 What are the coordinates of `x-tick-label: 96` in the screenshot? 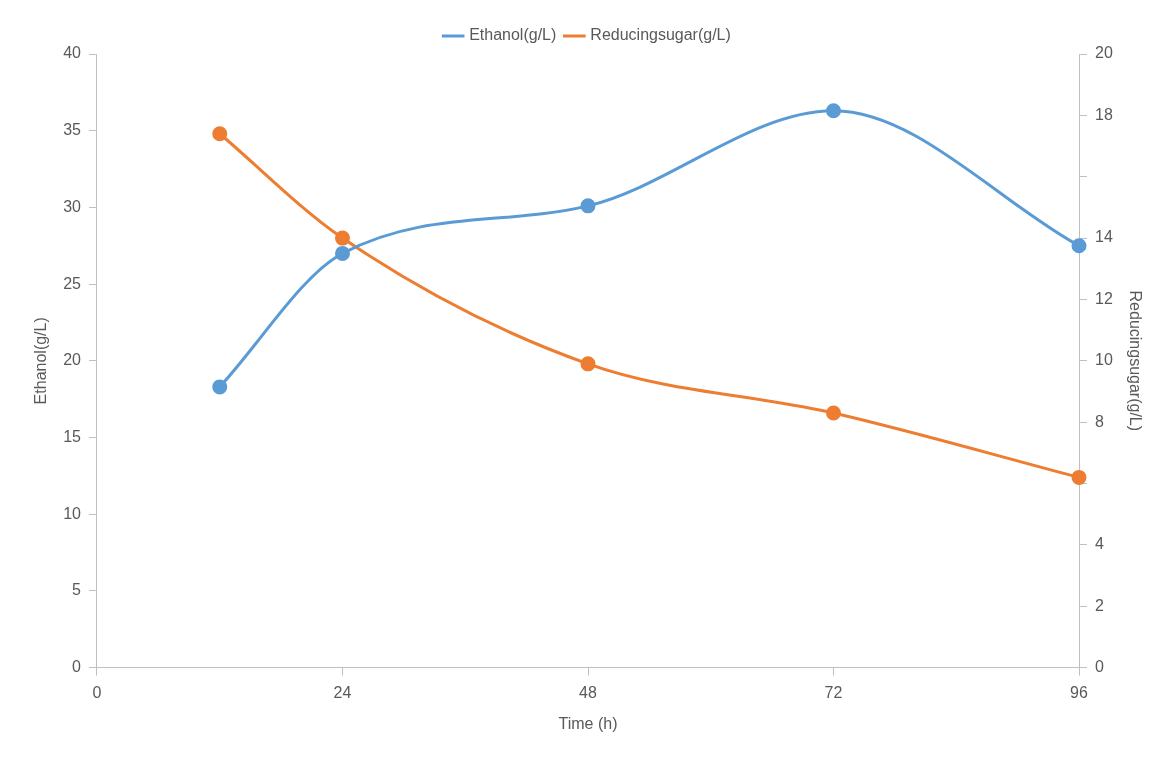 It's located at (1079, 692).